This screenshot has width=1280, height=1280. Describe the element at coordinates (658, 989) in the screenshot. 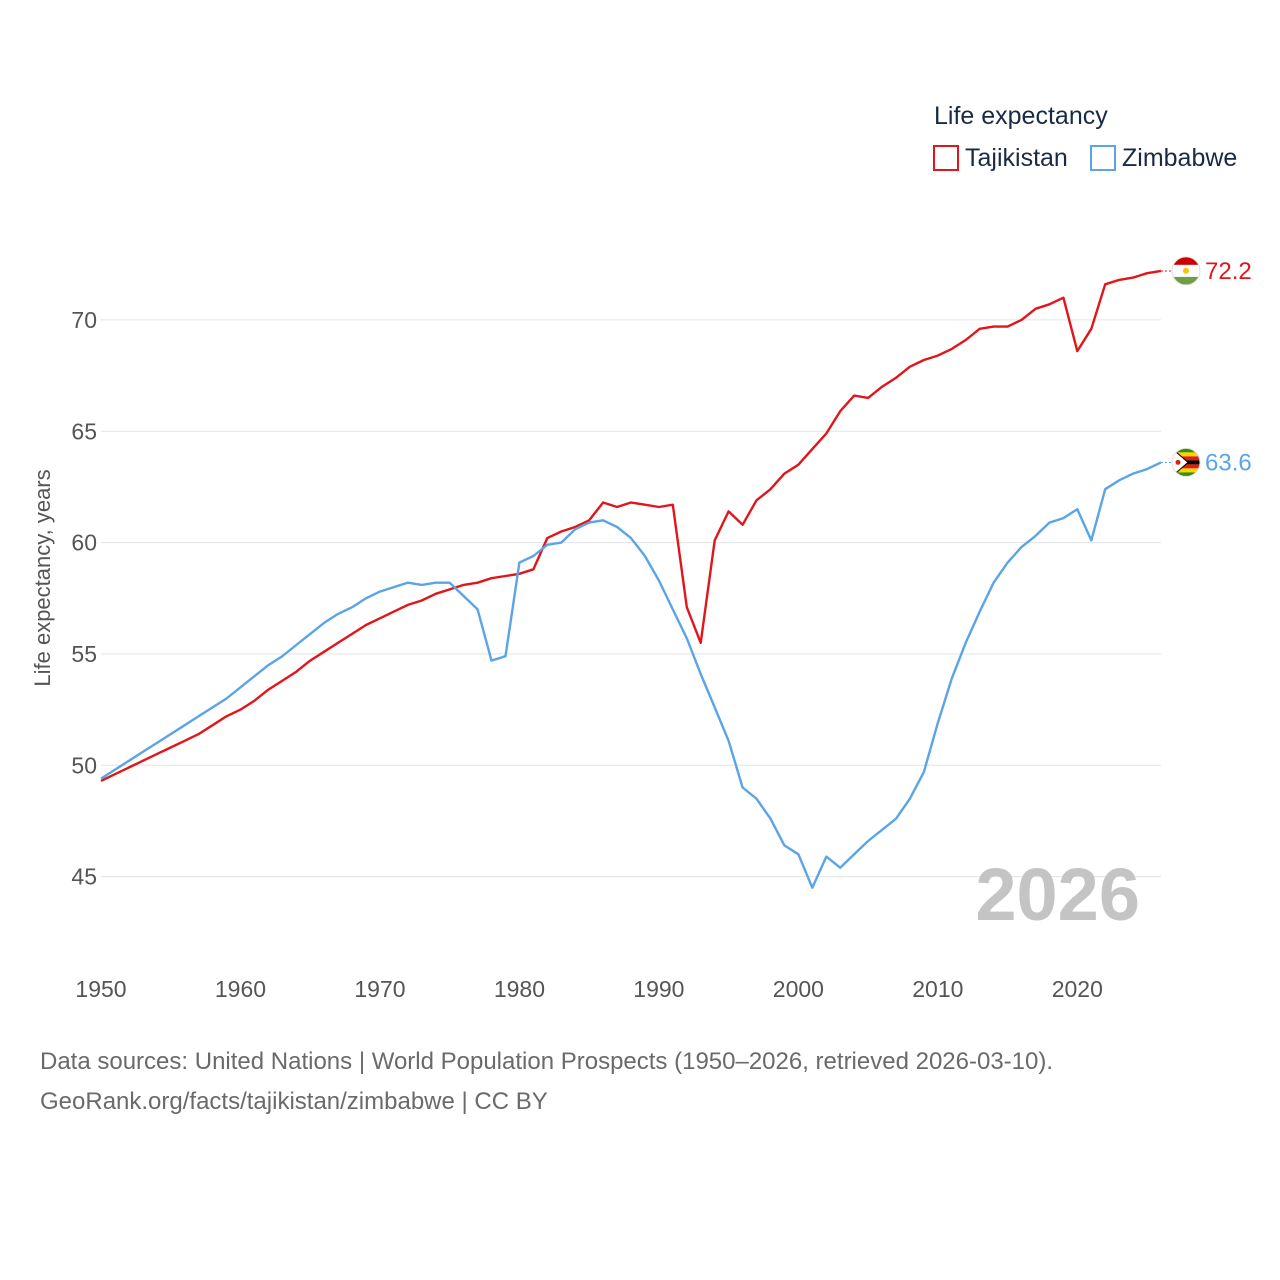

I see `x-tick-label: 1990` at that location.